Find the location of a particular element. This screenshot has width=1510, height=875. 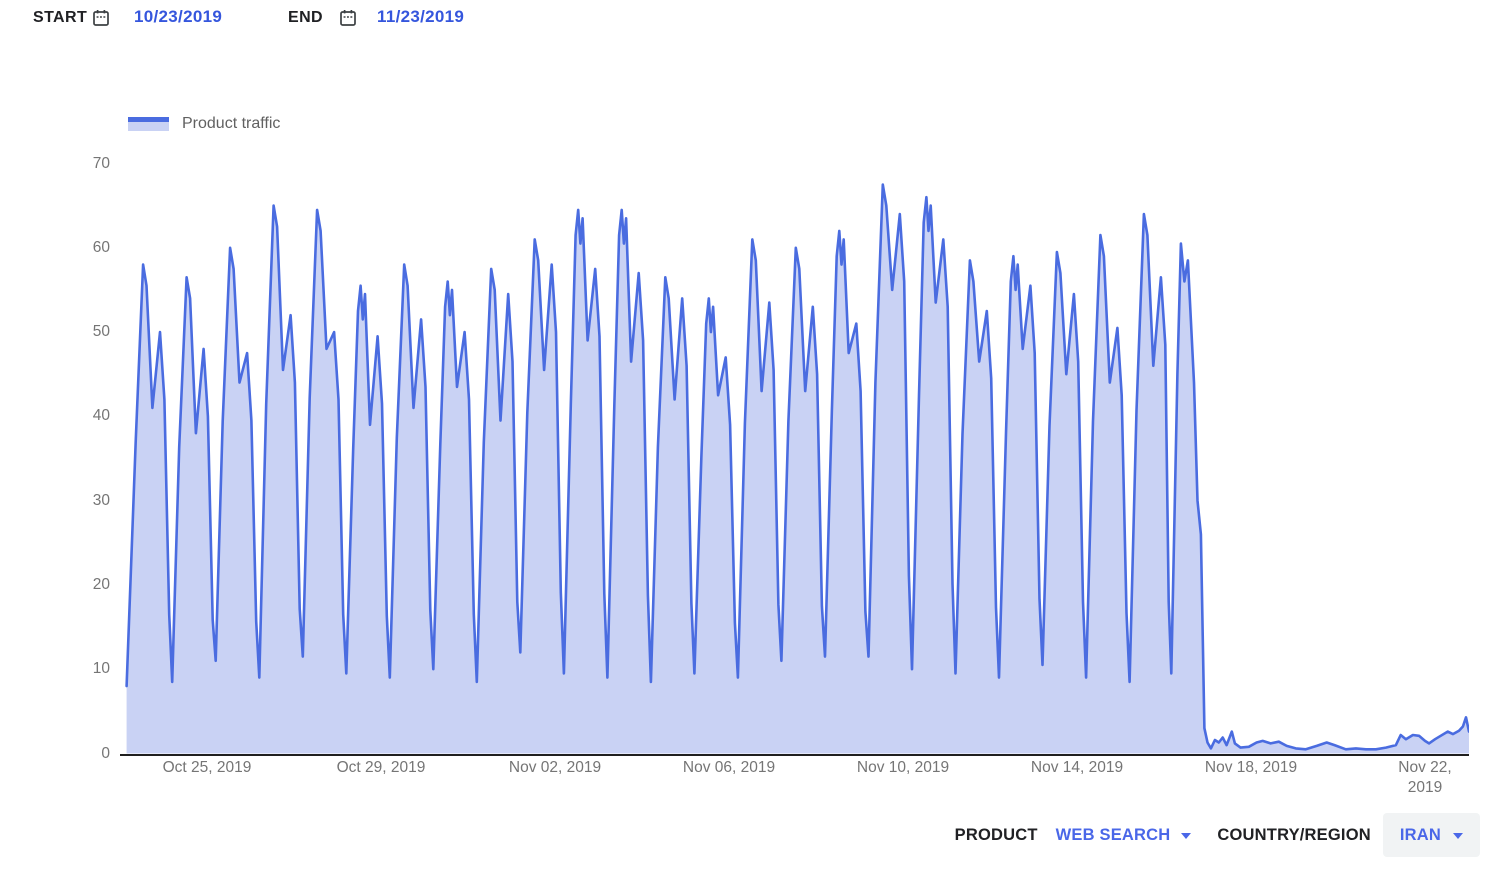

end-date-field: 11/23/2019 is located at coordinates (421, 16).